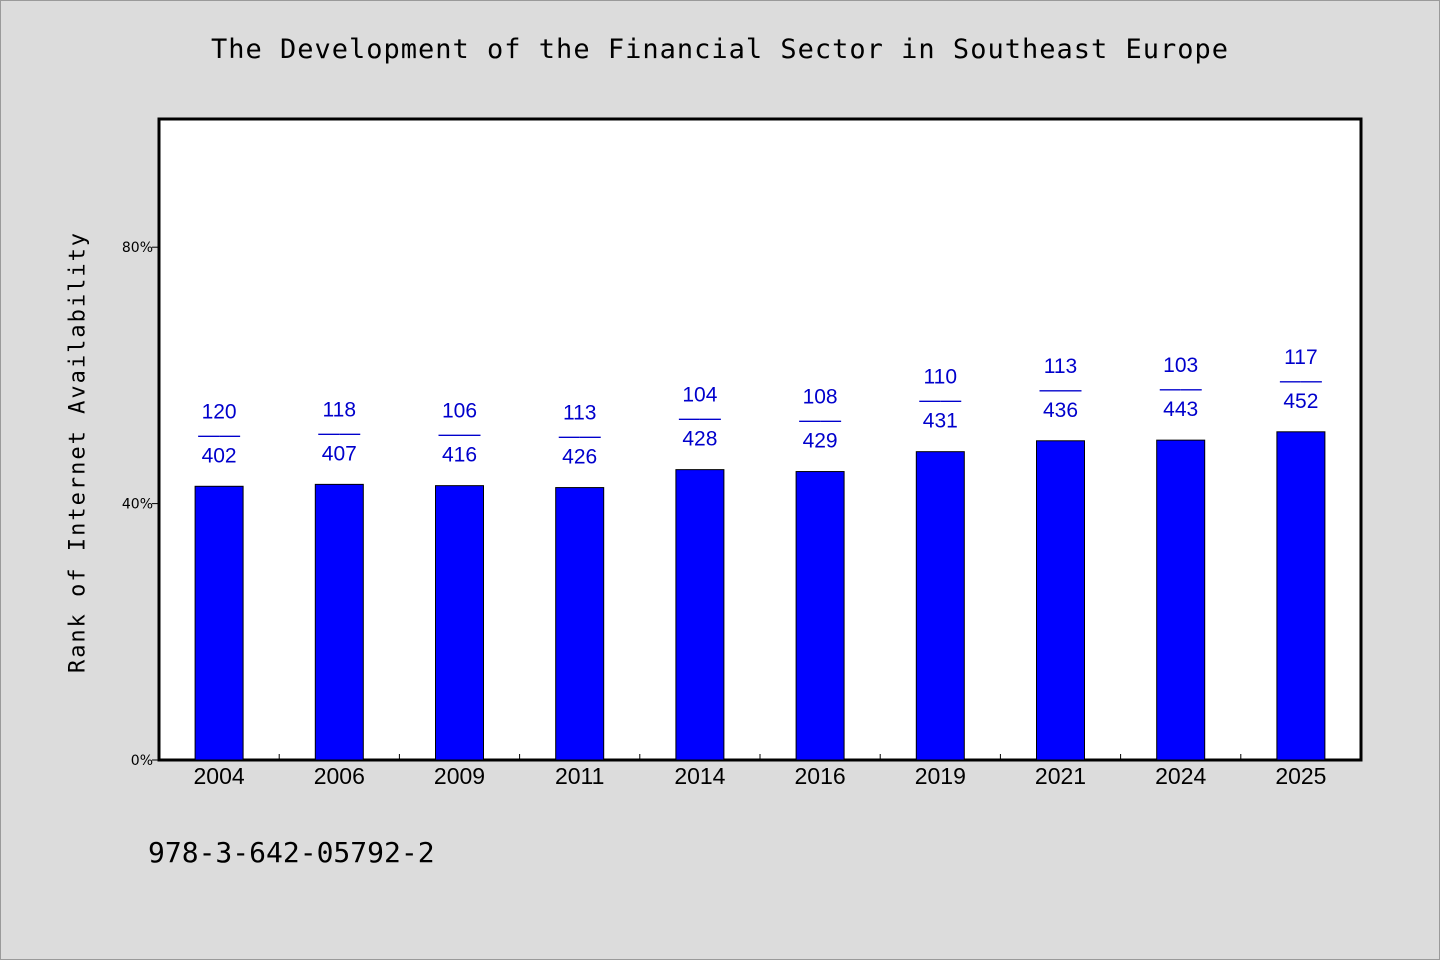 This screenshot has width=1440, height=960. What do you see at coordinates (579, 457) in the screenshot?
I see `data-label-bottom: 426` at bounding box center [579, 457].